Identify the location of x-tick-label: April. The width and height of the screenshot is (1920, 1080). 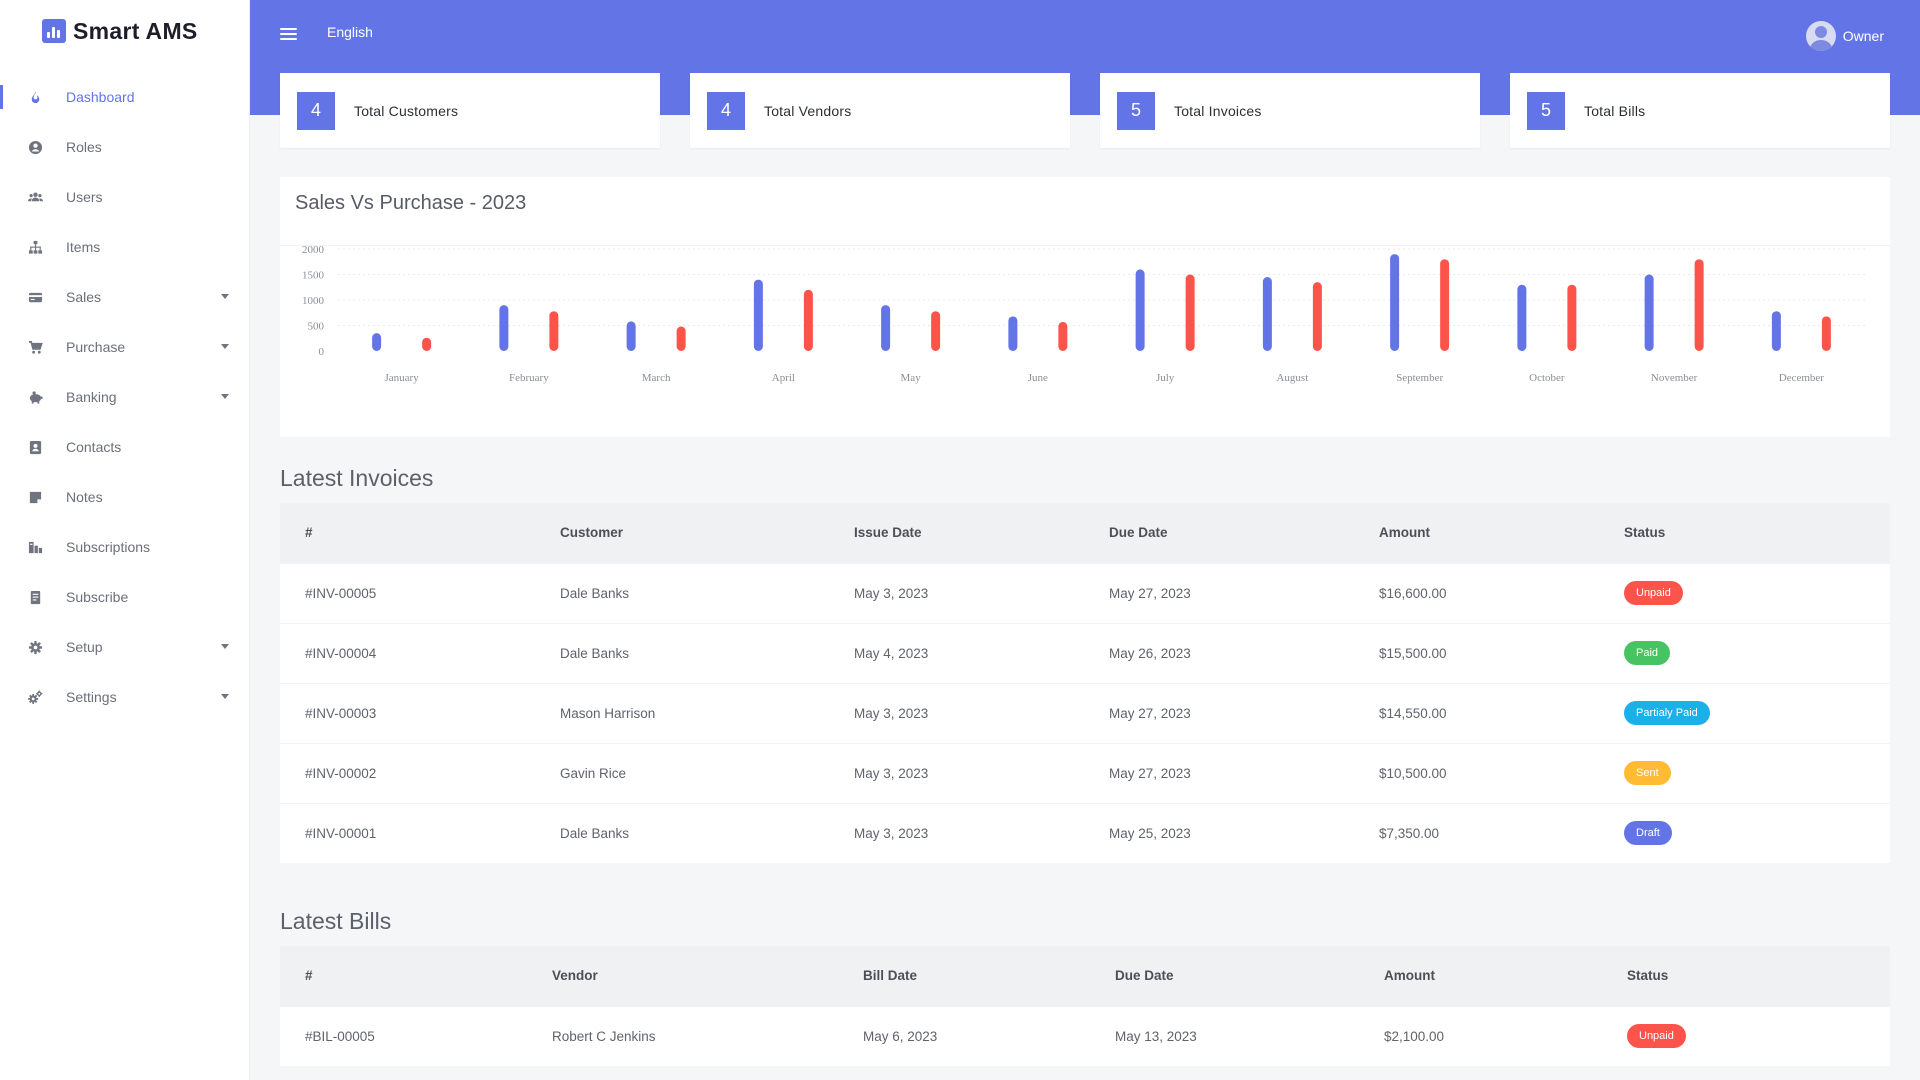
(783, 378).